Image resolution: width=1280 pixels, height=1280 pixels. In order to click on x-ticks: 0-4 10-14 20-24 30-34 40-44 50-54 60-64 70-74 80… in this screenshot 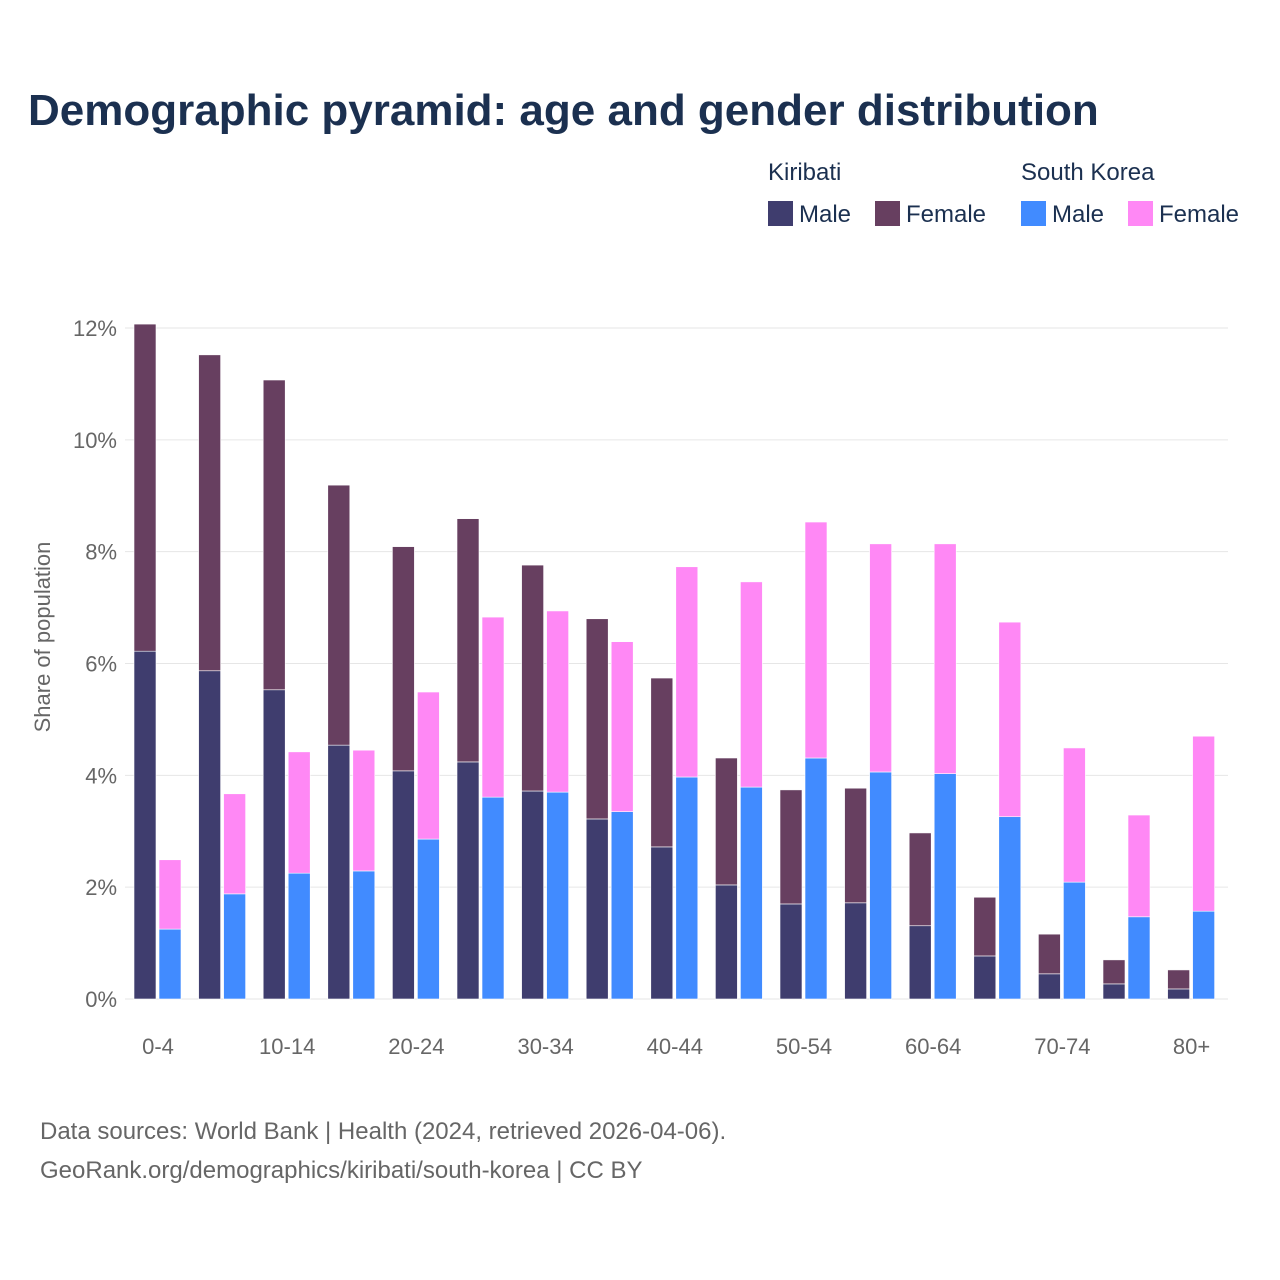, I will do `click(676, 1046)`.